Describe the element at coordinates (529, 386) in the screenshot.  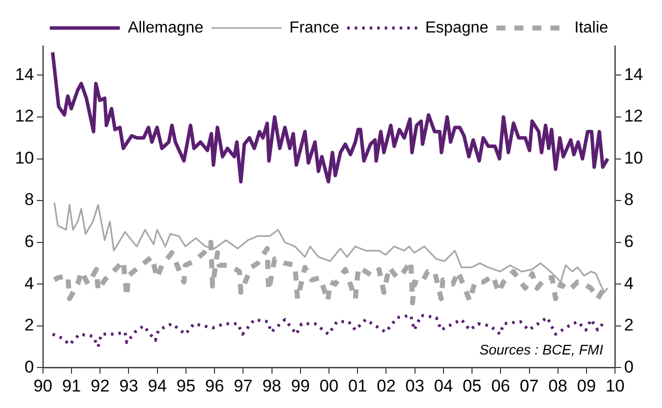
I see `x-tick-label: 07` at that location.